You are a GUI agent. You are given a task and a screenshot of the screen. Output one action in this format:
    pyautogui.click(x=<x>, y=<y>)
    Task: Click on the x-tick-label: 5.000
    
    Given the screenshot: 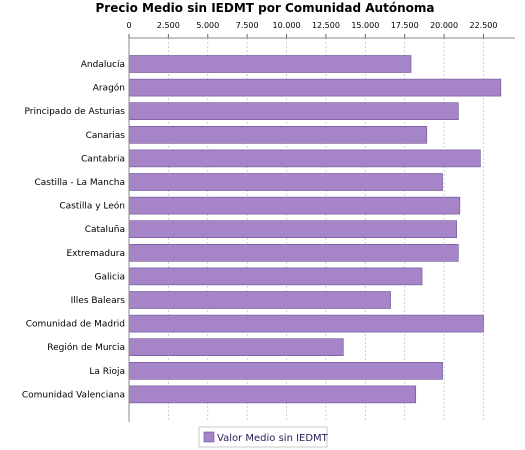 What is the action you would take?
    pyautogui.click(x=207, y=25)
    